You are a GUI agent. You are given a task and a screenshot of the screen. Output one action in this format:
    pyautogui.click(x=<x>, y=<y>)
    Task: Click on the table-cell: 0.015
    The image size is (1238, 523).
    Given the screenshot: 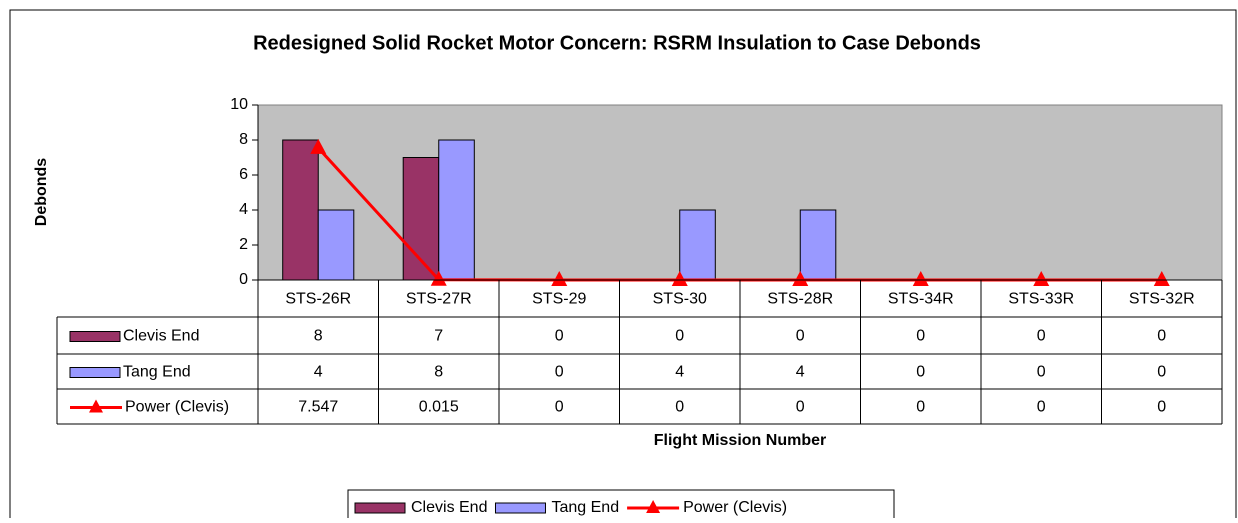 What is the action you would take?
    pyautogui.click(x=439, y=407)
    